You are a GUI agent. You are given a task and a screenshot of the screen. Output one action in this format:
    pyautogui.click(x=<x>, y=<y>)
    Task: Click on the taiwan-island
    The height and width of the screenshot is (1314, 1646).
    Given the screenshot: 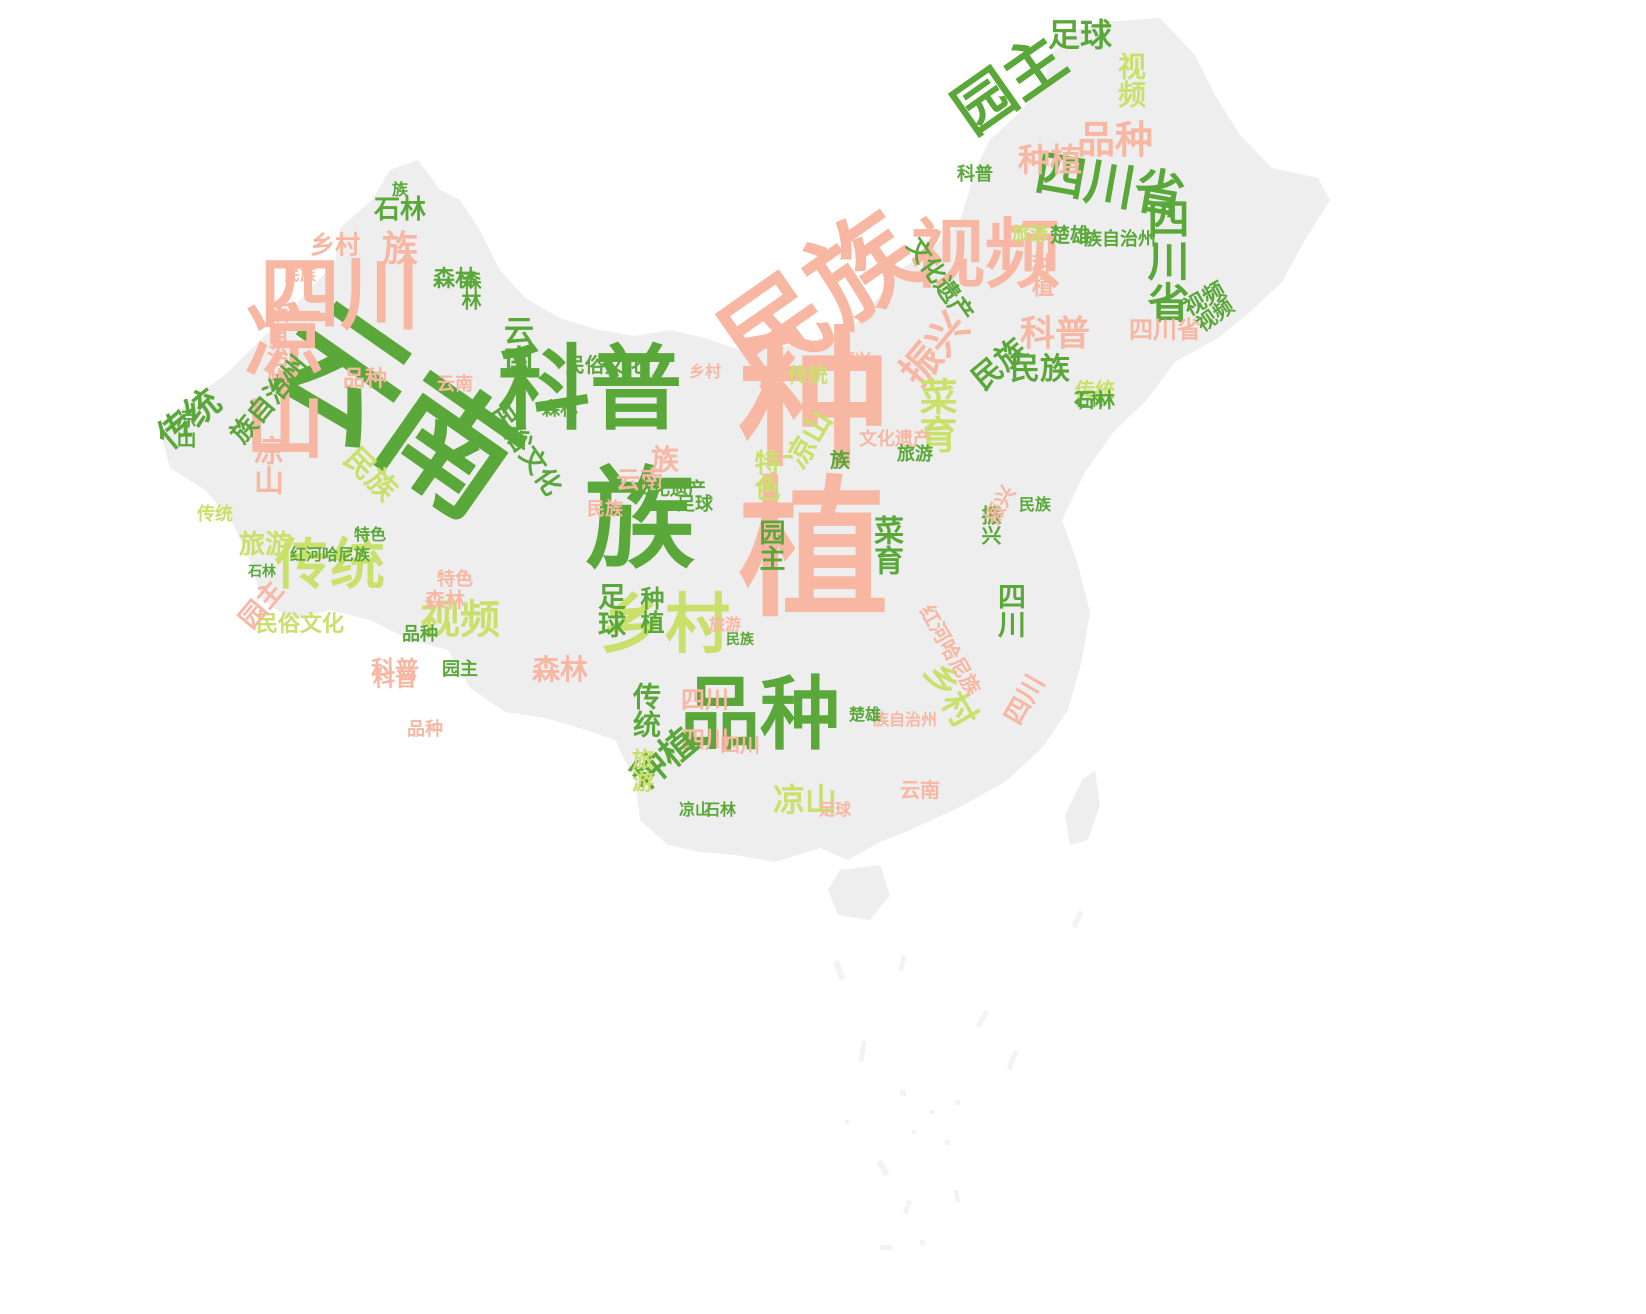 What is the action you would take?
    pyautogui.click(x=1082, y=807)
    